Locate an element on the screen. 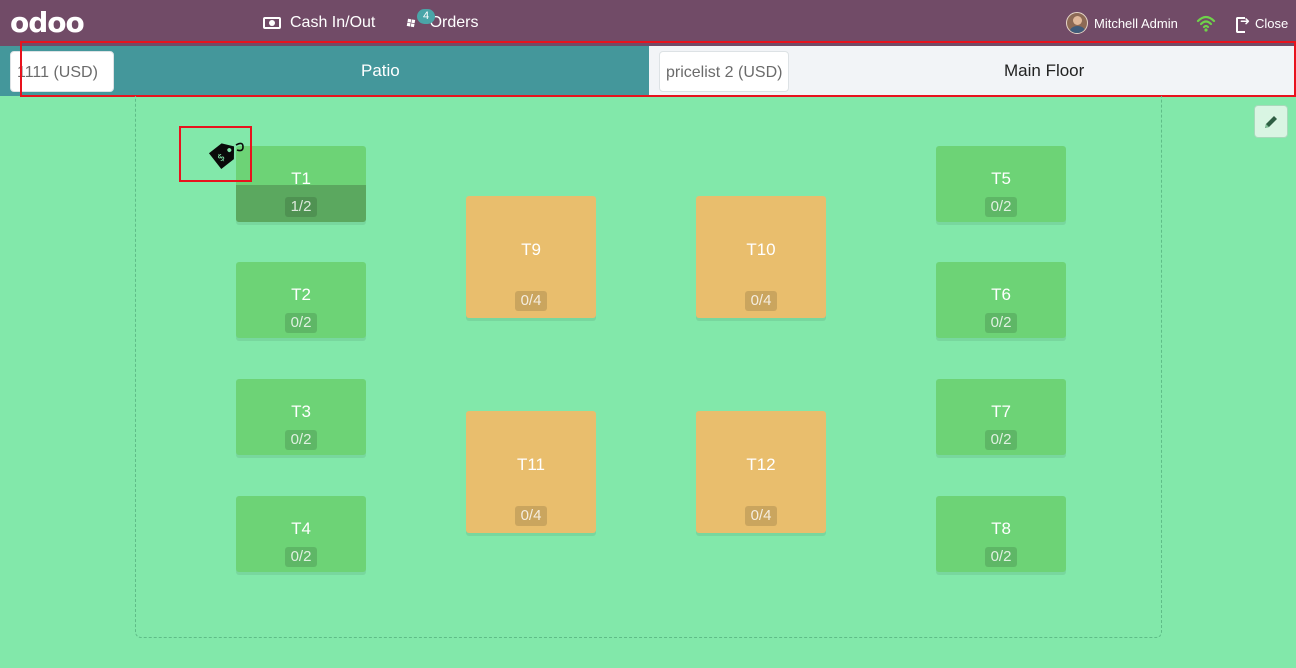 This screenshot has width=1296, height=668. user-menu: Mitchell Admin is located at coordinates (1122, 23).